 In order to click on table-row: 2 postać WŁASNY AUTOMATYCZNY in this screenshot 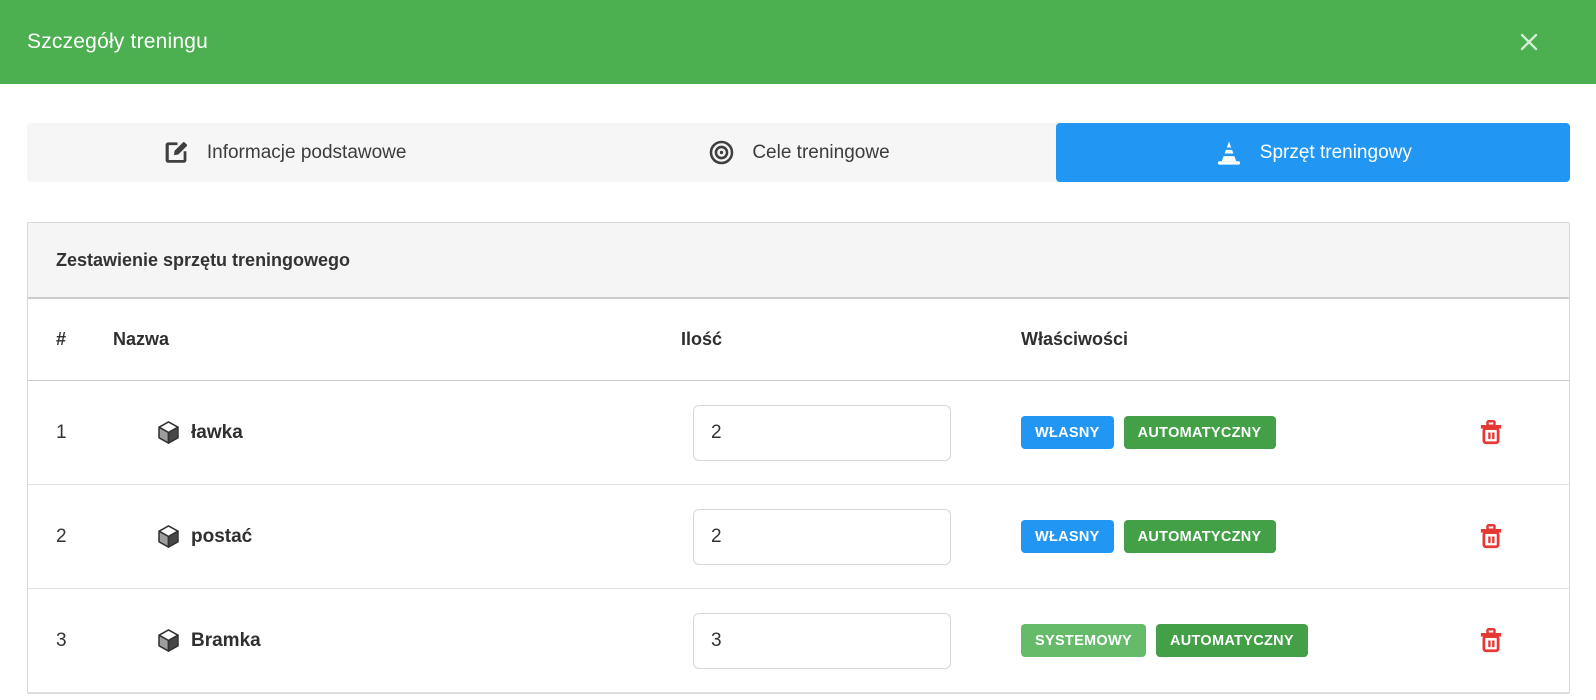, I will do `click(798, 537)`.